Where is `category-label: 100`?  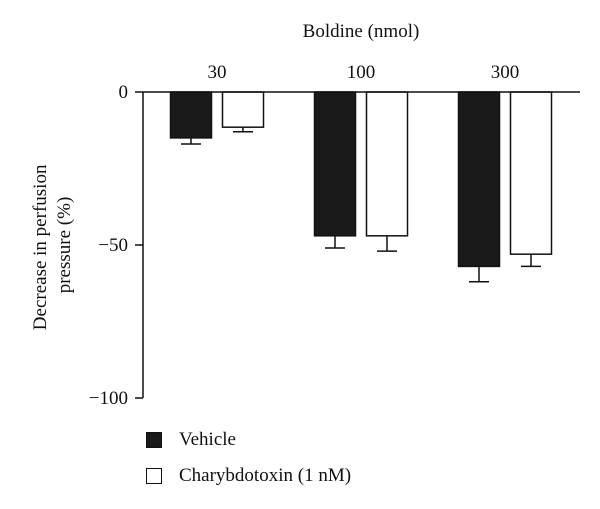 category-label: 100 is located at coordinates (361, 72).